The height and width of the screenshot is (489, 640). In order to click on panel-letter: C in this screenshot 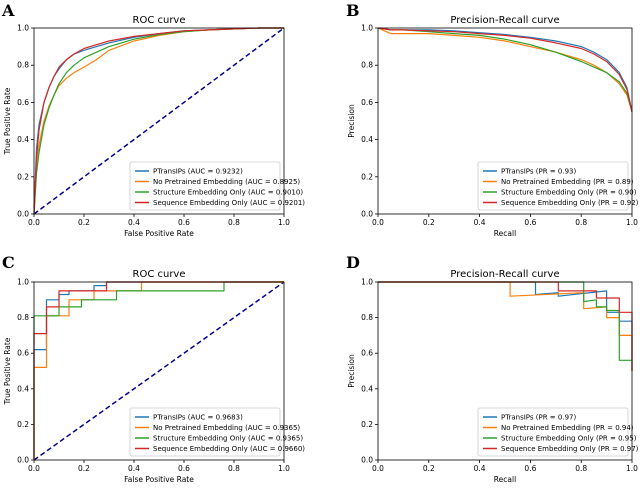, I will do `click(8, 262)`.